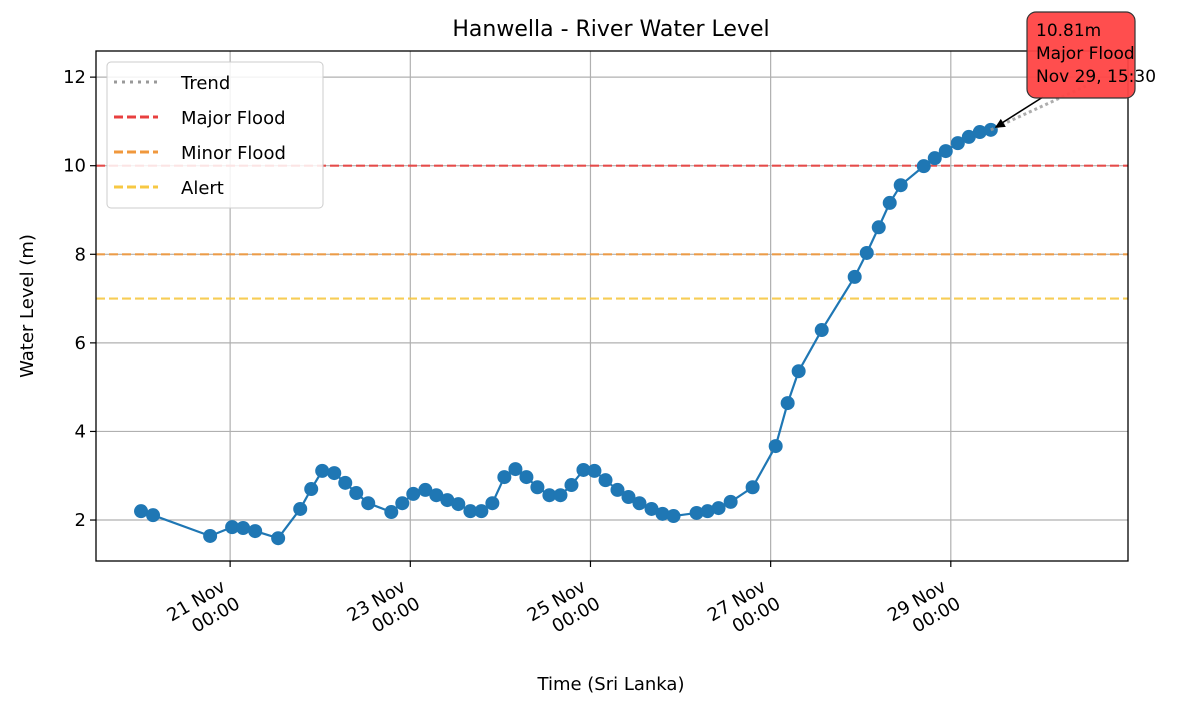  I want to click on annotation-text: 10.81m, so click(1068, 31).